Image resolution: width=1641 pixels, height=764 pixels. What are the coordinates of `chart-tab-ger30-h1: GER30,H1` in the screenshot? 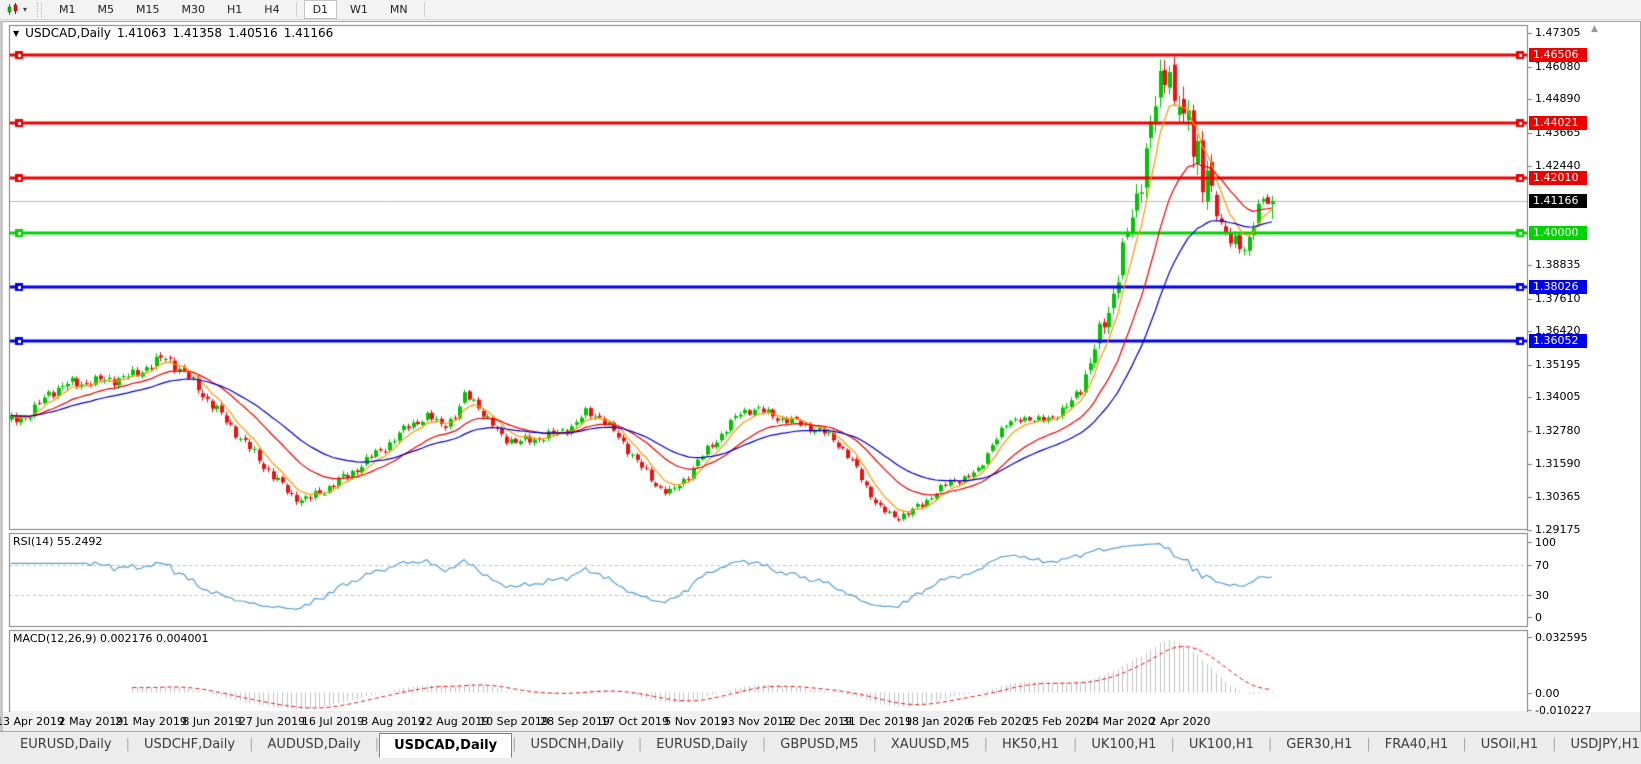 It's located at (1319, 744).